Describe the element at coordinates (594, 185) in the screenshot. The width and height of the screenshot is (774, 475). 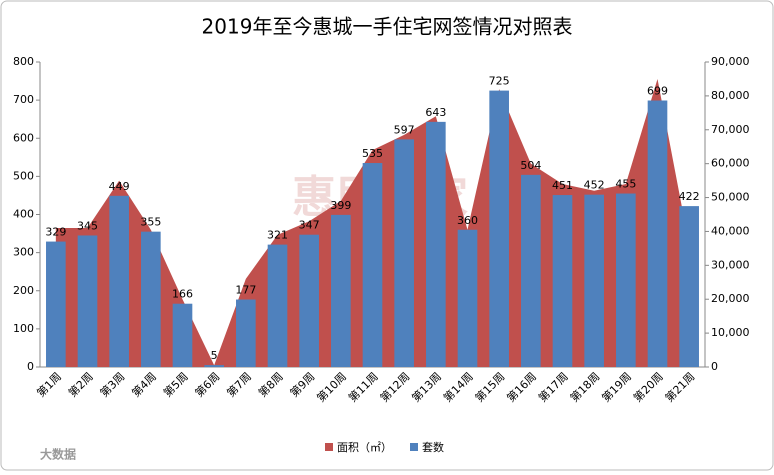
I see `data-label: 452` at that location.